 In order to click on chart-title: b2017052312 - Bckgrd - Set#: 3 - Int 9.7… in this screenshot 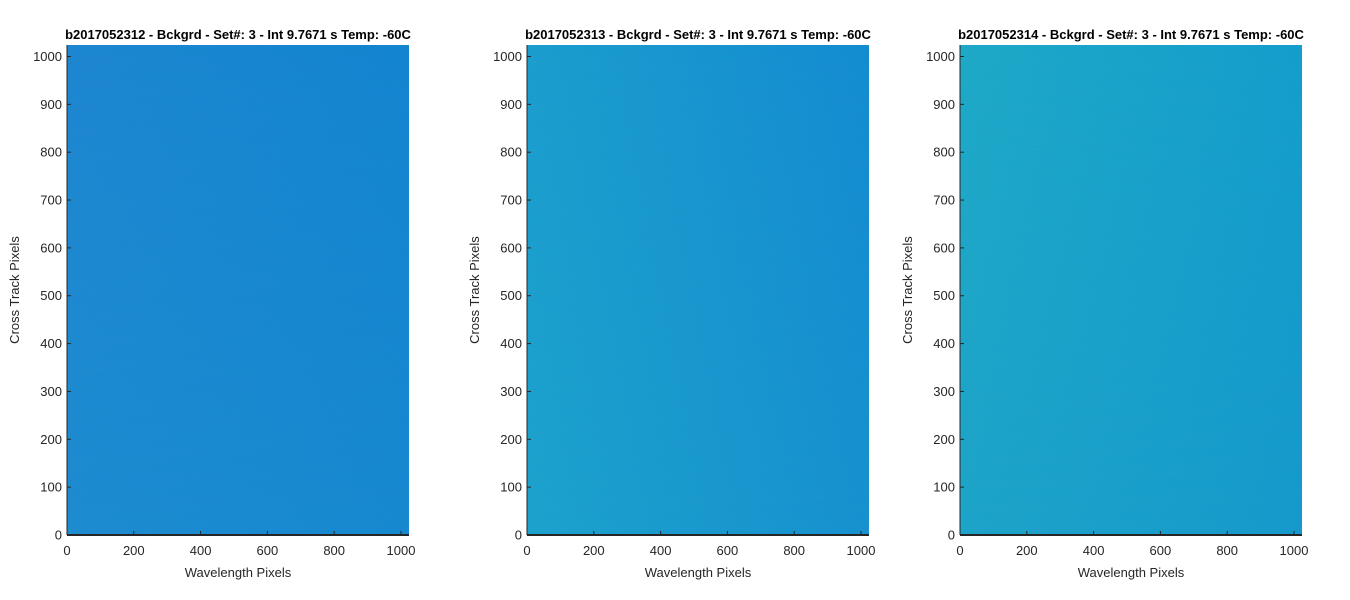, I will do `click(238, 34)`.